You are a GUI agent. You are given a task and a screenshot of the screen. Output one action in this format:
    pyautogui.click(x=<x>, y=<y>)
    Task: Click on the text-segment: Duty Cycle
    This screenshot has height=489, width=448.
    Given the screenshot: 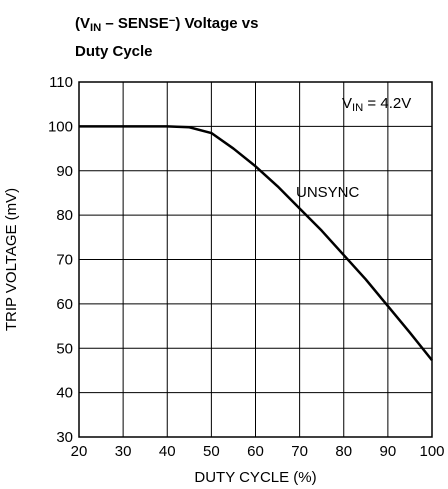 What is the action you would take?
    pyautogui.click(x=114, y=51)
    